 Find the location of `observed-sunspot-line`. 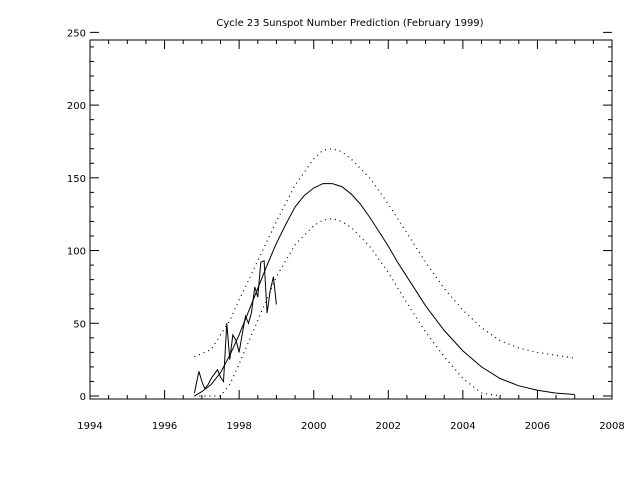

observed-sunspot-line is located at coordinates (235, 326).